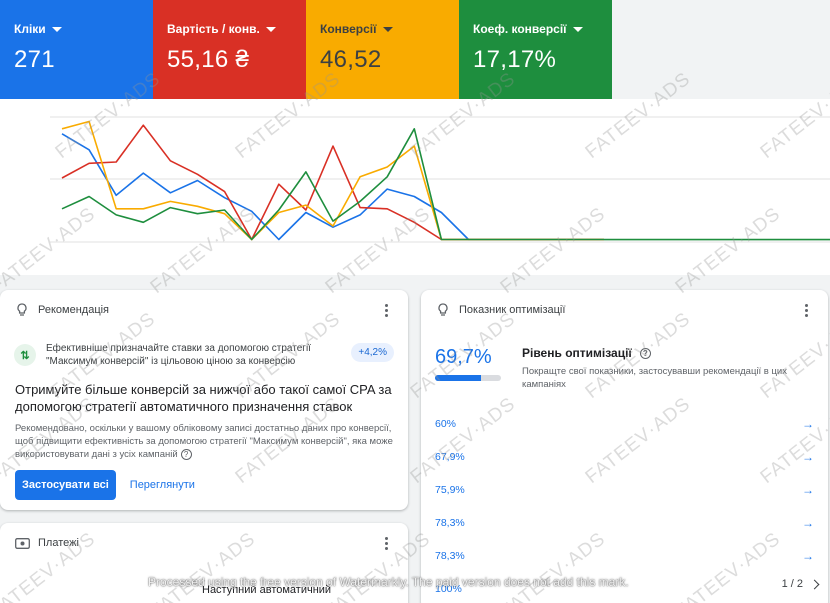 The width and height of the screenshot is (830, 603). I want to click on metric-conversion-rate: Коеф. конверсії 17,17%, so click(535, 49).